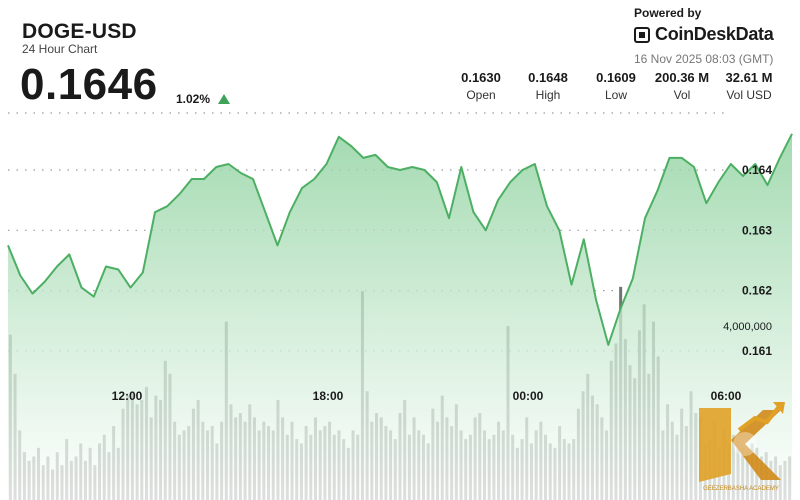 The width and height of the screenshot is (800, 500). I want to click on brand-logo: CoinDeskData, so click(704, 34).